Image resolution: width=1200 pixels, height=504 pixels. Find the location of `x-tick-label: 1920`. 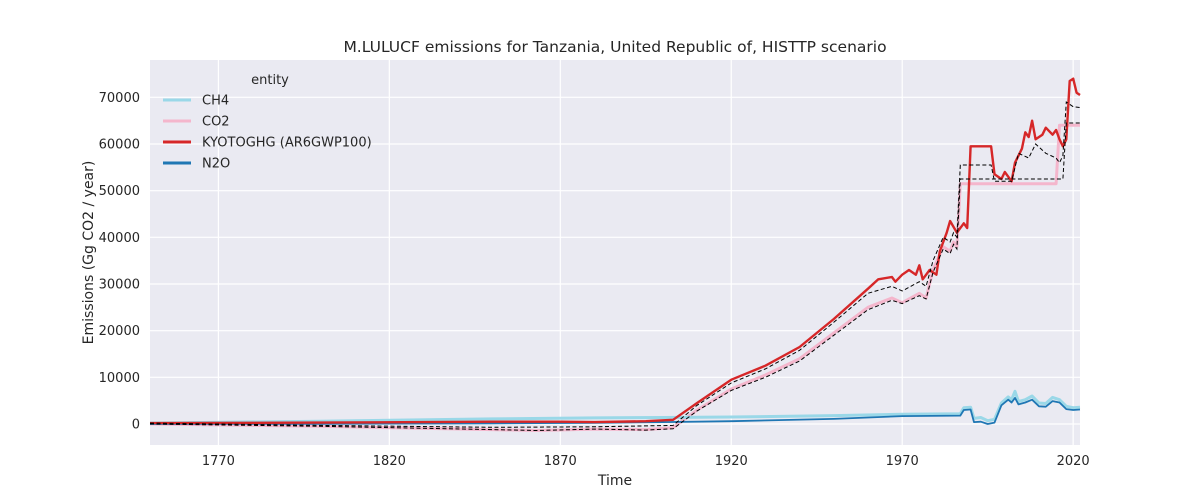

x-tick-label: 1920 is located at coordinates (731, 461).